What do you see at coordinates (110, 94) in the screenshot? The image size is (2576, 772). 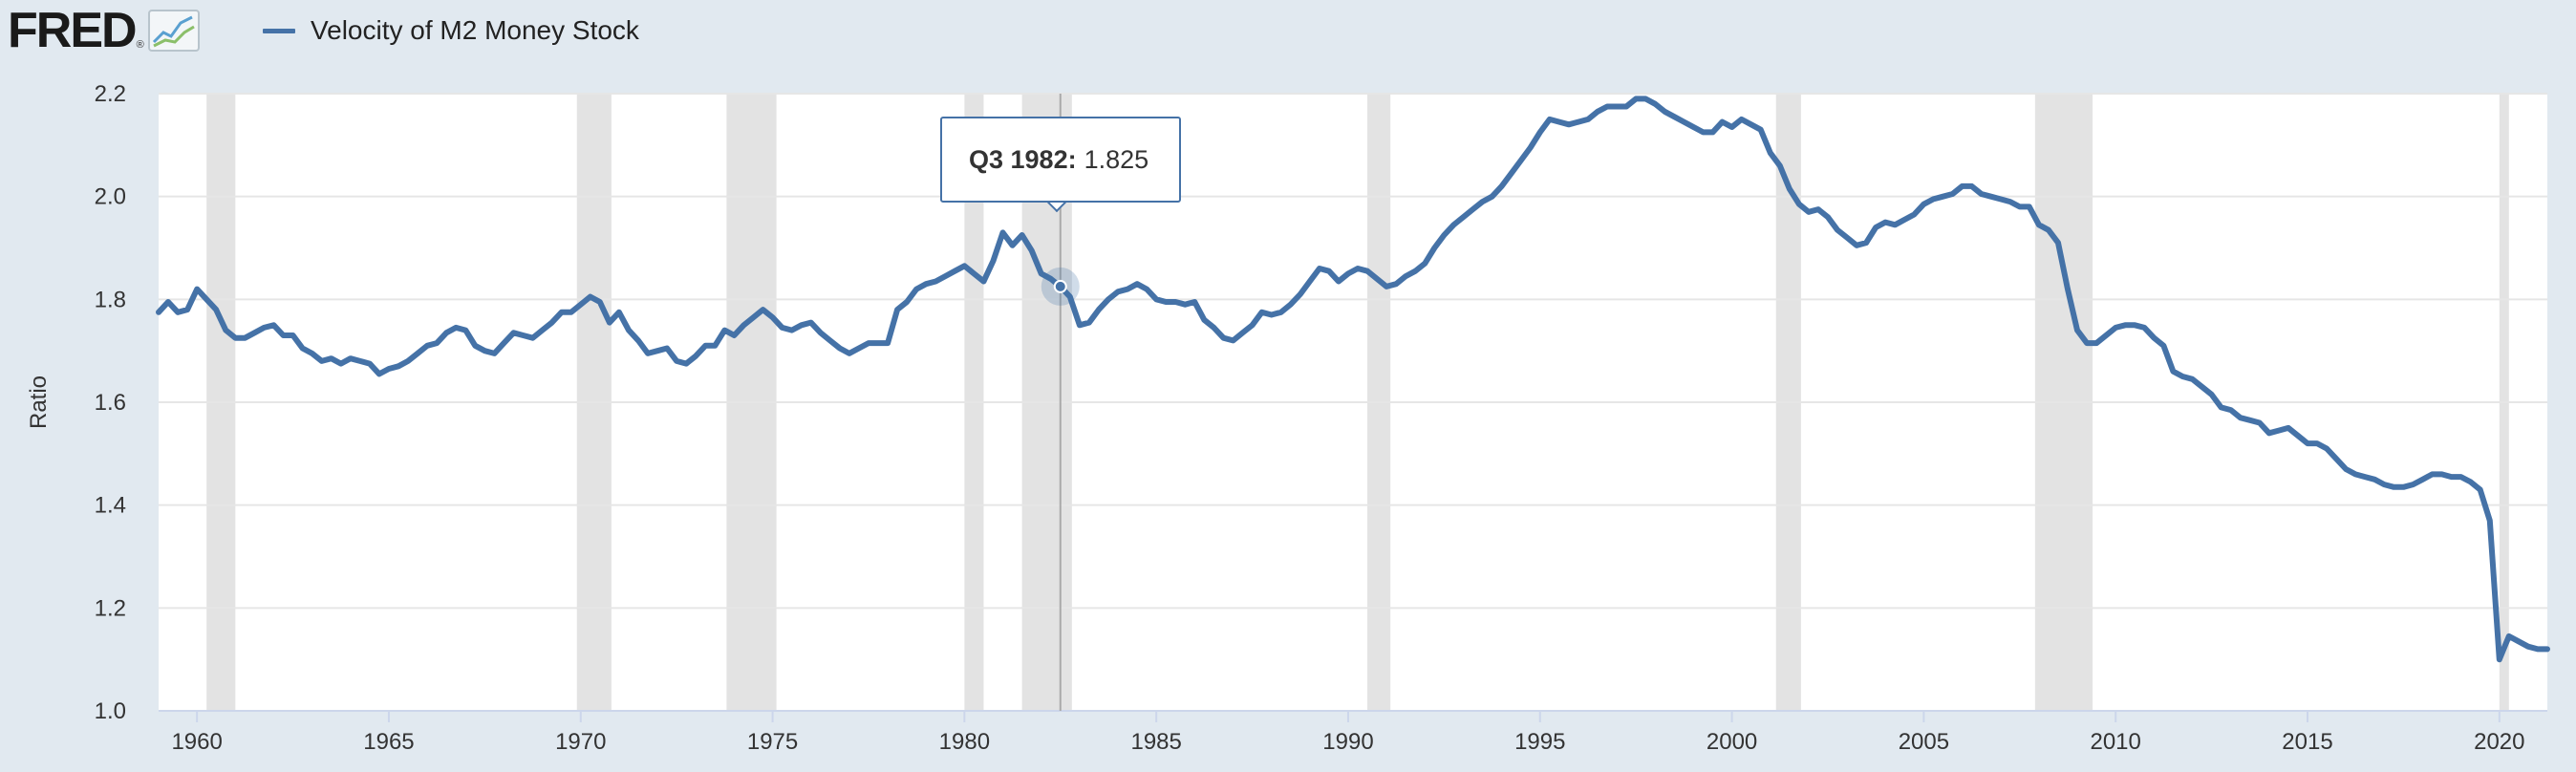 I see `y-tick-label: 2.2` at bounding box center [110, 94].